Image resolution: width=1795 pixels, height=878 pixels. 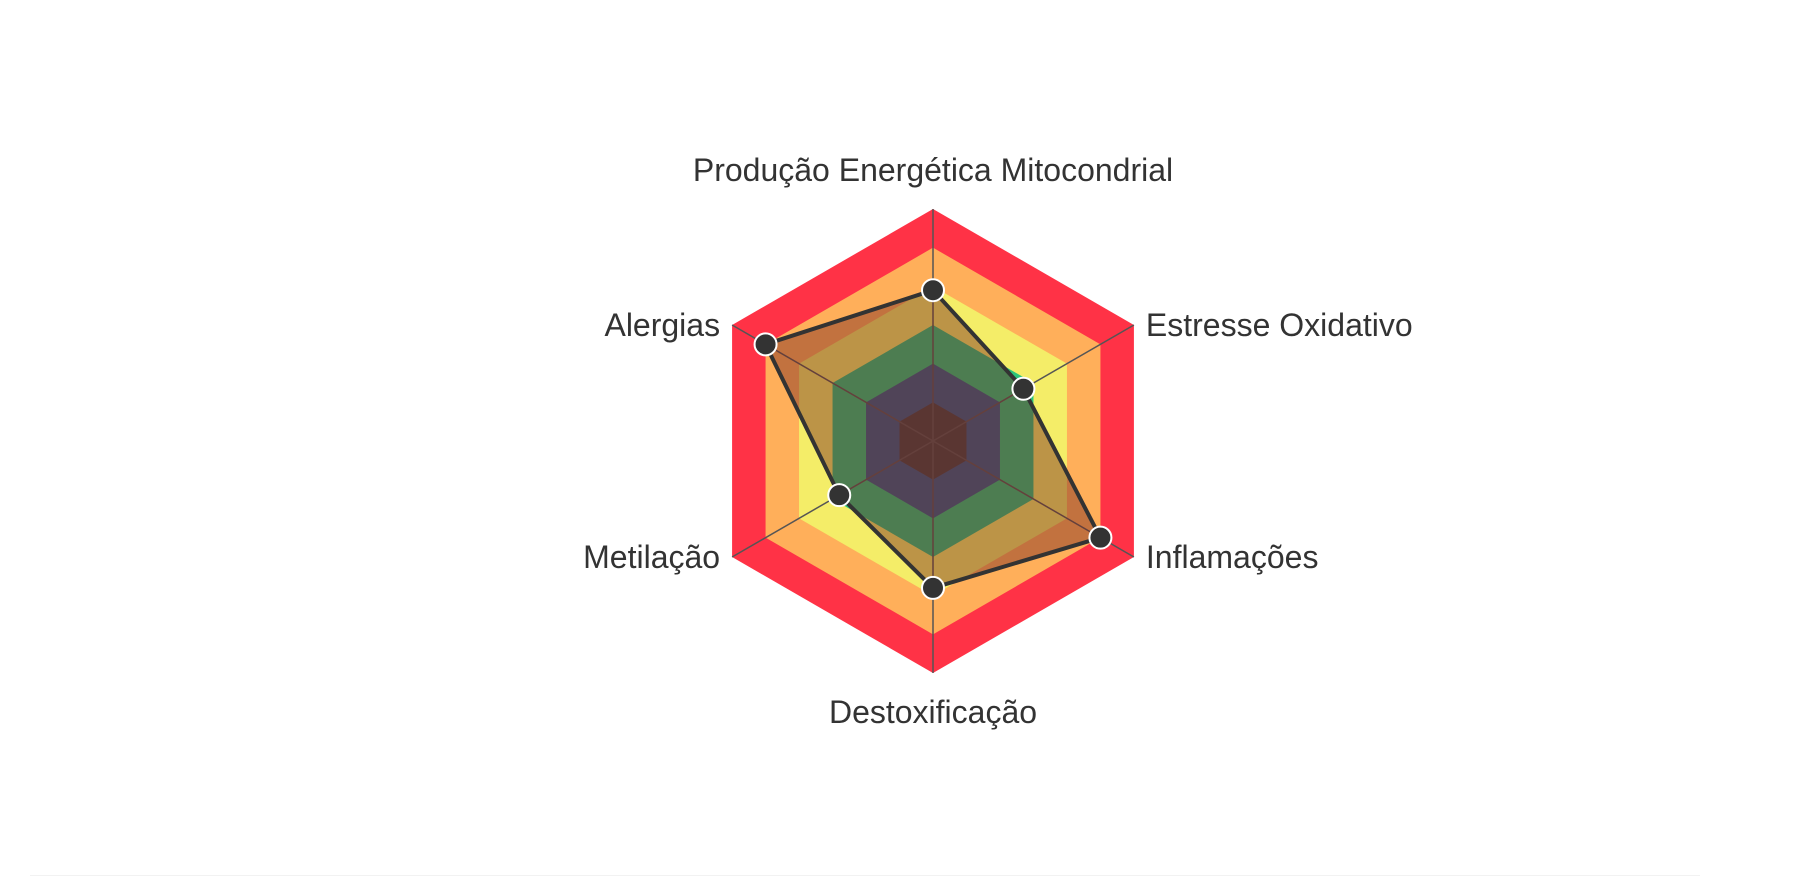 I want to click on axis-label-1: Produção Energética Mitocondrial, so click(x=933, y=170).